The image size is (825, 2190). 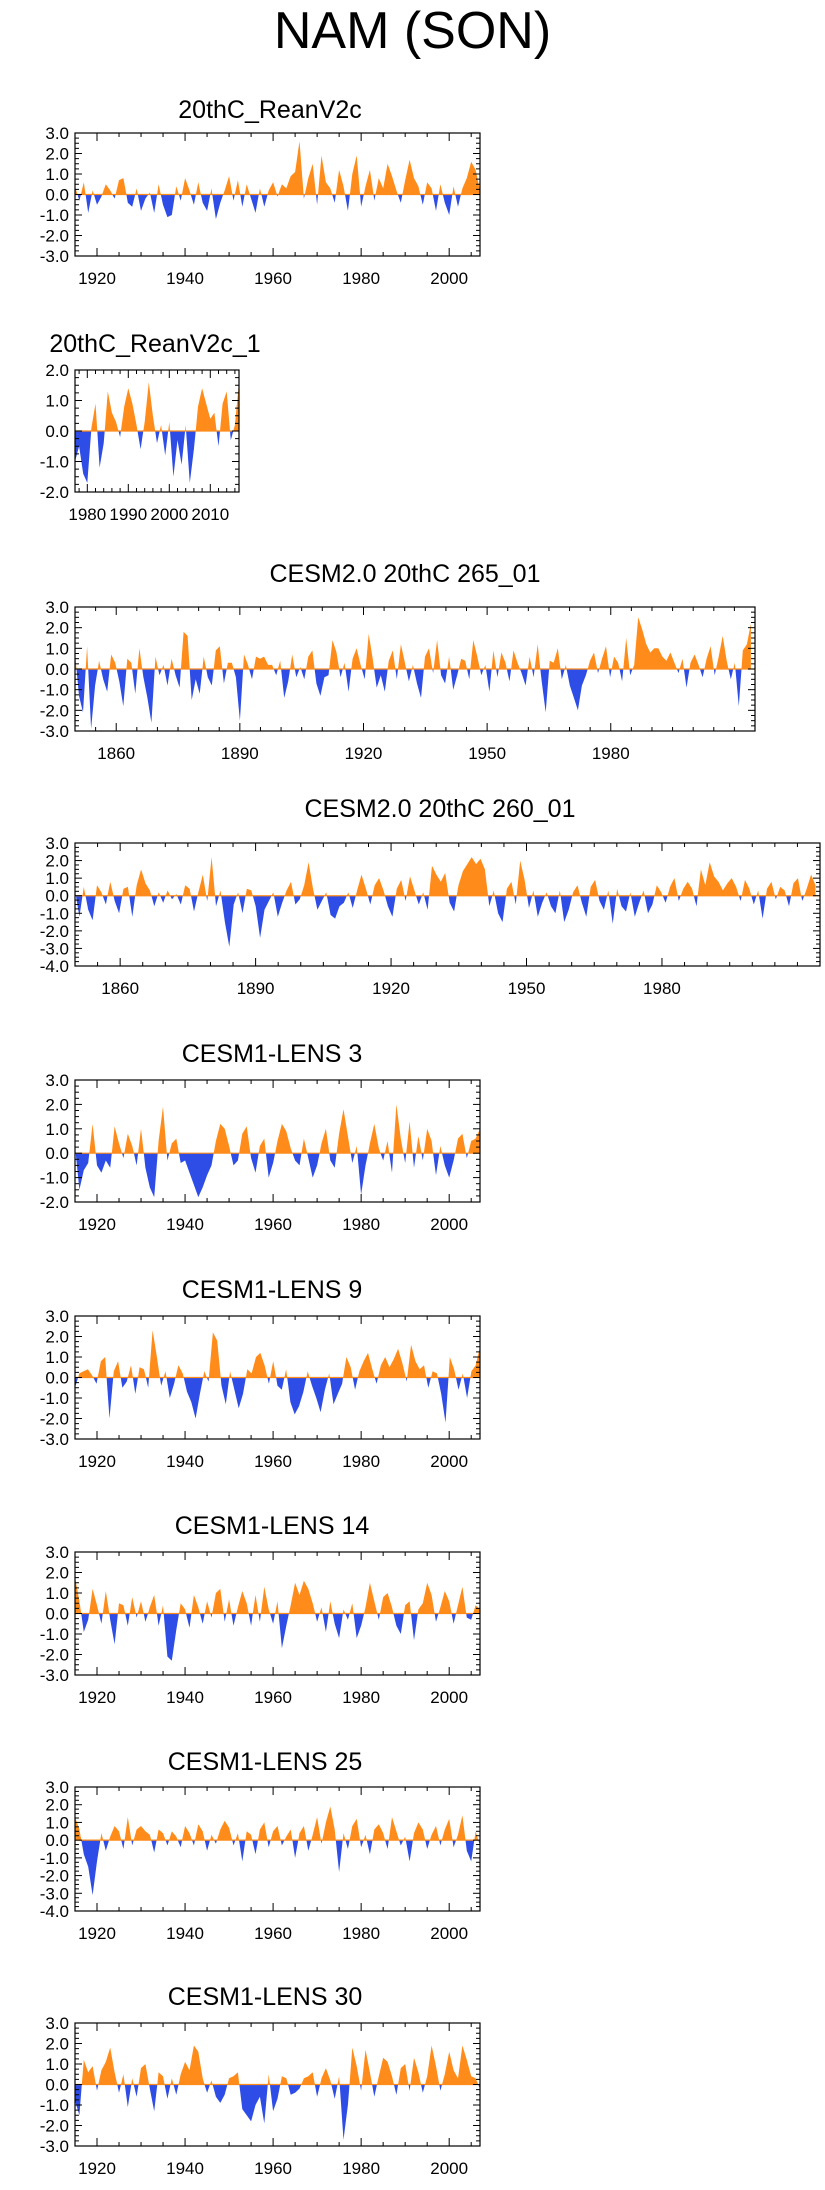 What do you see at coordinates (272, 1526) in the screenshot?
I see `panel-title: CESM1-LENS 14` at bounding box center [272, 1526].